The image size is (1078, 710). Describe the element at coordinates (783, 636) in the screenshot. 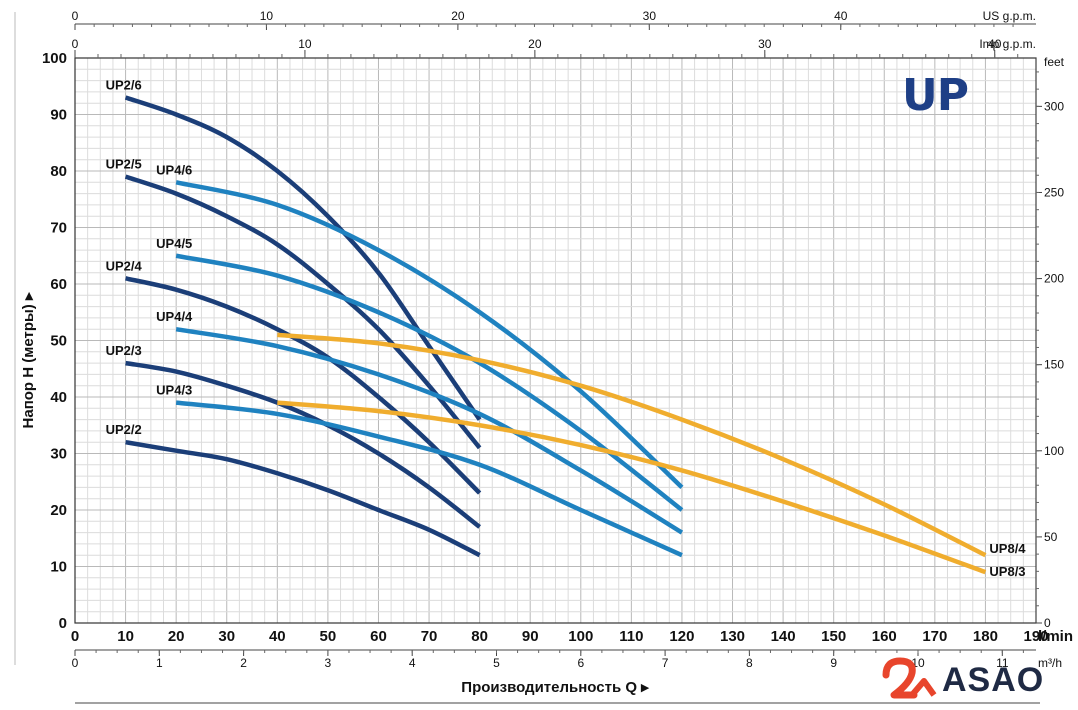

I see `x-tick-label: 140` at that location.